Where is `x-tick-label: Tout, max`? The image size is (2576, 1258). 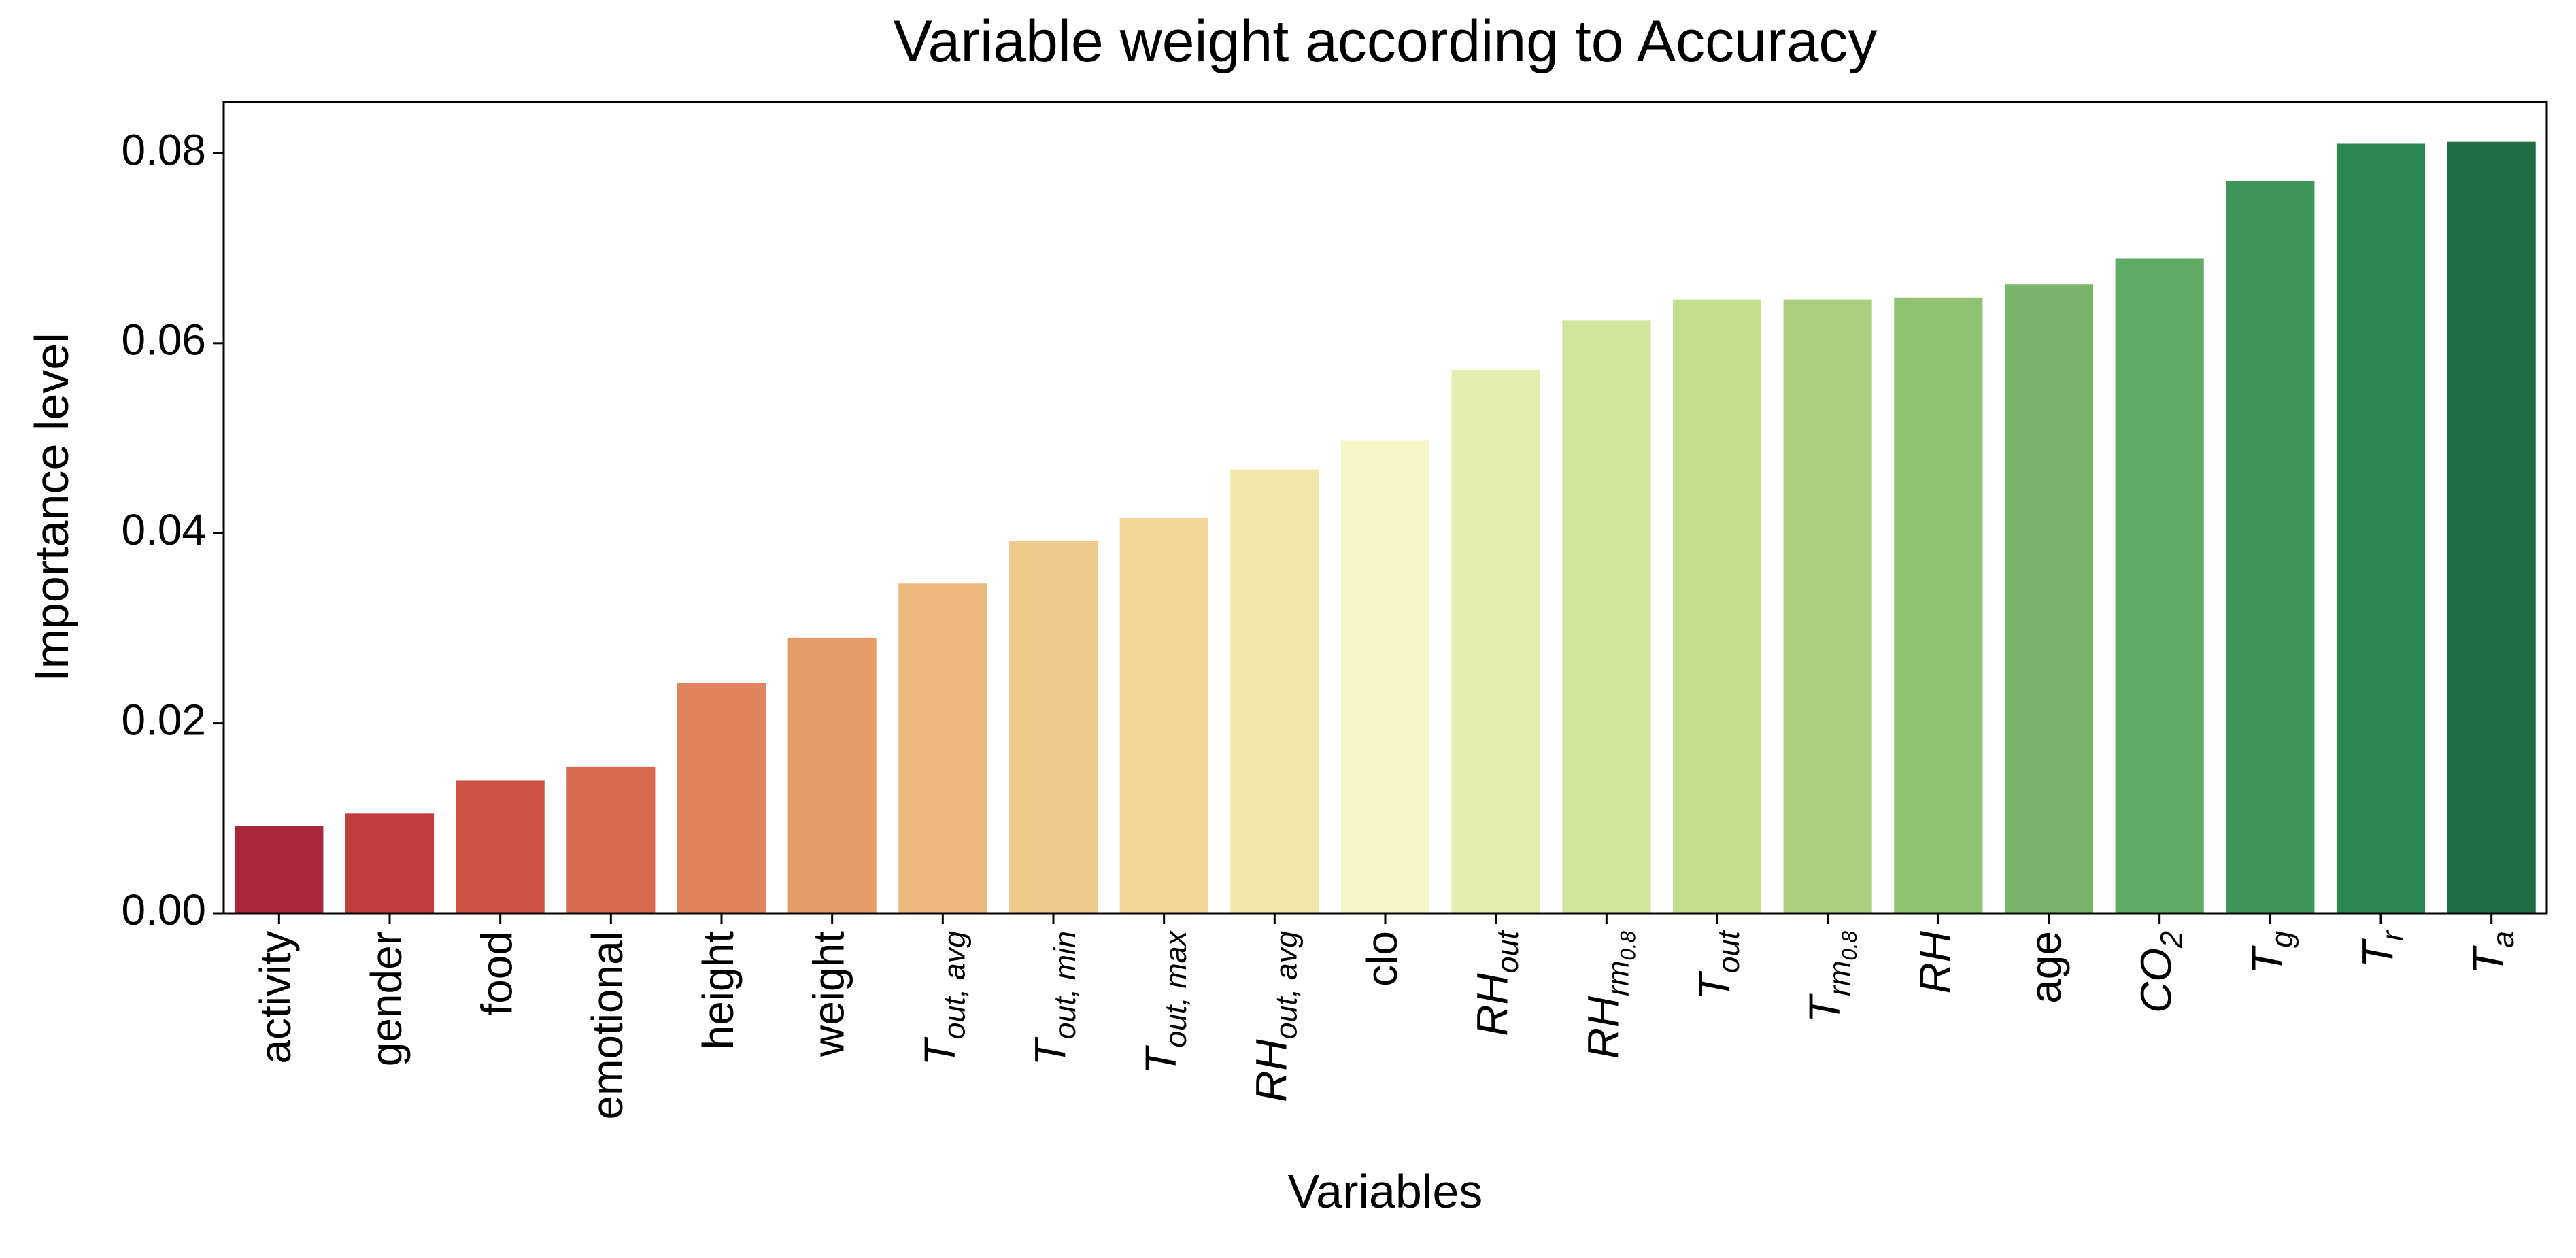
x-tick-label: Tout, max is located at coordinates (1164, 1002).